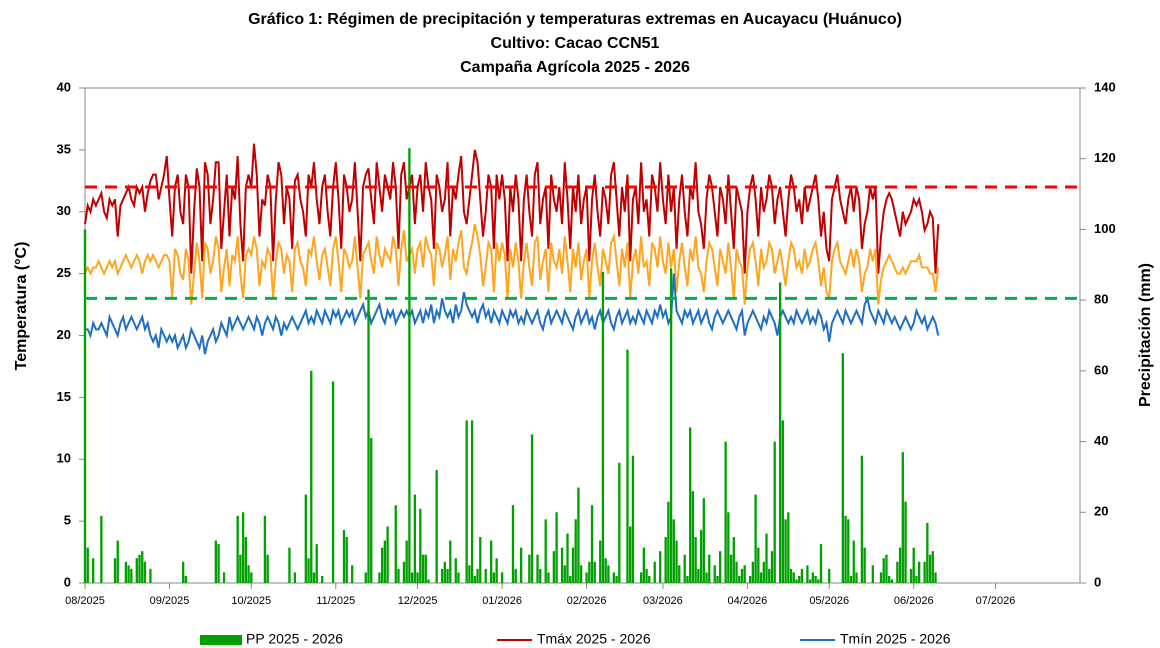 The image size is (1160, 648). I want to click on y2-axis-label: Precipitación (mm), so click(1145, 335).